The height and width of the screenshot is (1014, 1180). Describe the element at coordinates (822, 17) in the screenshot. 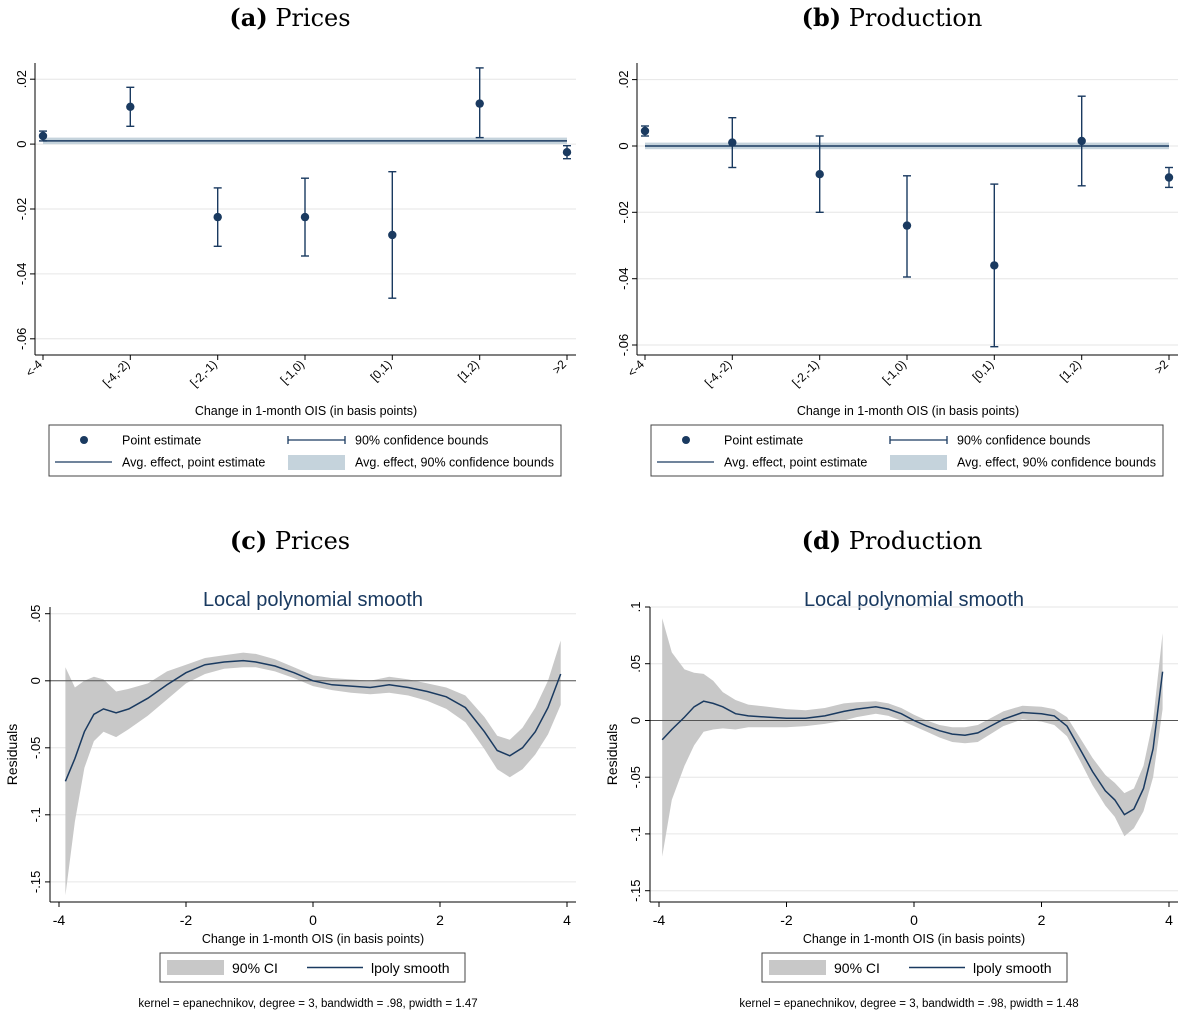

I see `panel-label: (b)` at that location.